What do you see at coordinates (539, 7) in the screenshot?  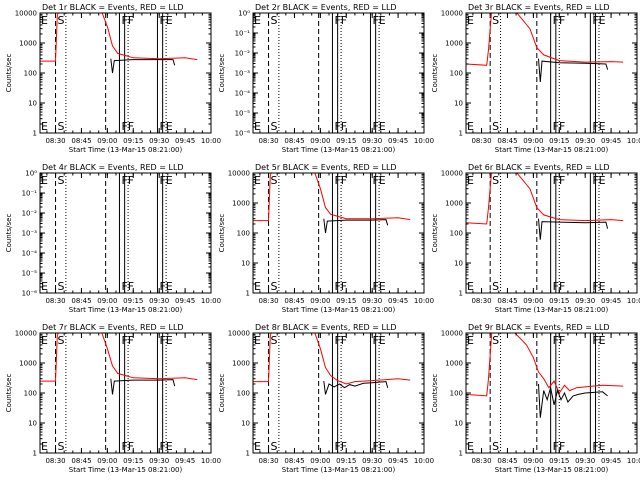 I see `panel-title: Det 3r BLACK = Events, RED = LLD` at bounding box center [539, 7].